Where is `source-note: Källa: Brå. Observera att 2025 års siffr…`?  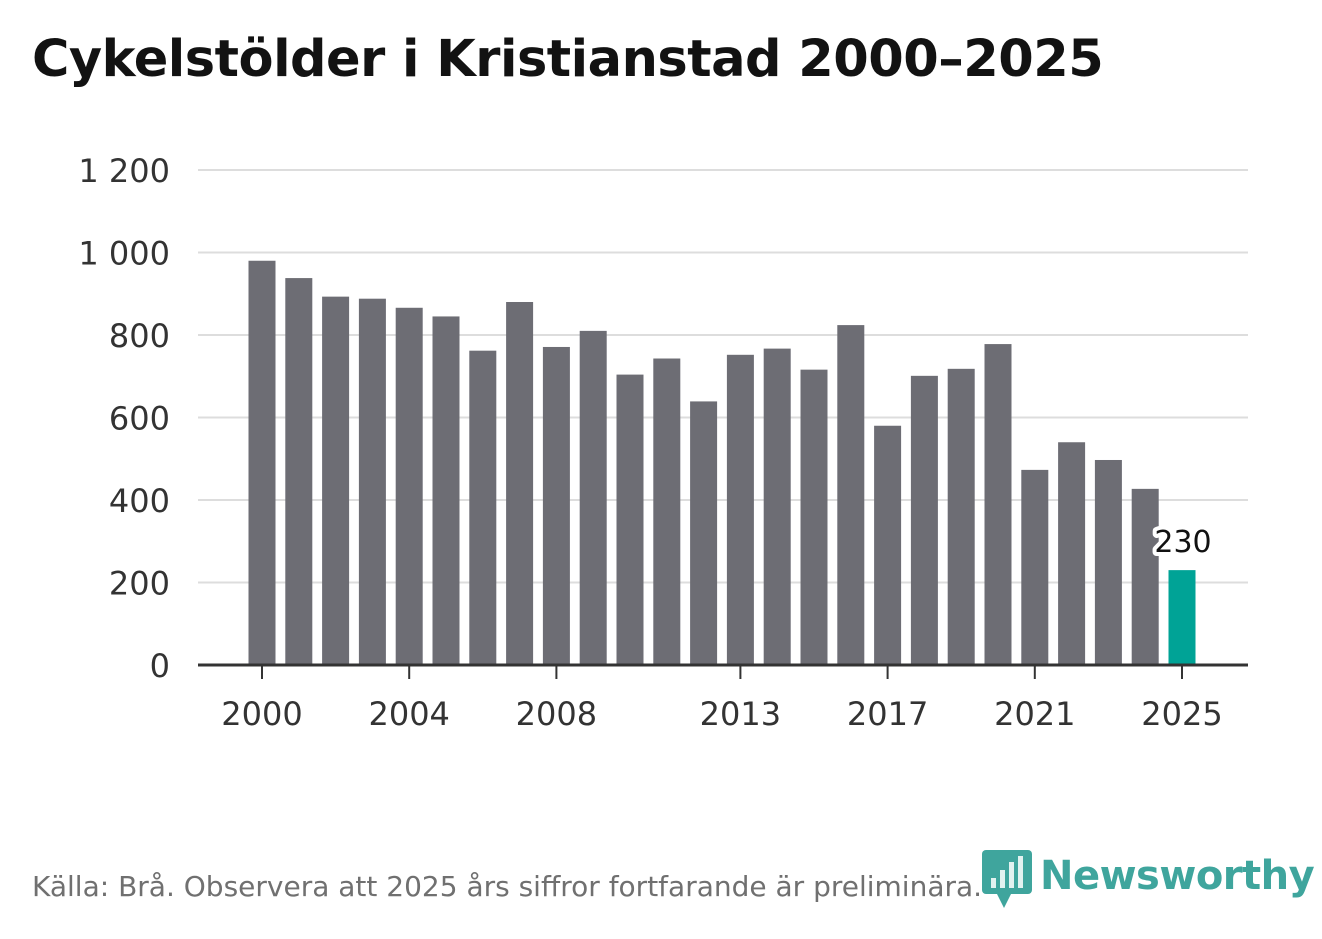
source-note: Källa: Brå. Observera att 2025 års siffr… is located at coordinates (507, 886).